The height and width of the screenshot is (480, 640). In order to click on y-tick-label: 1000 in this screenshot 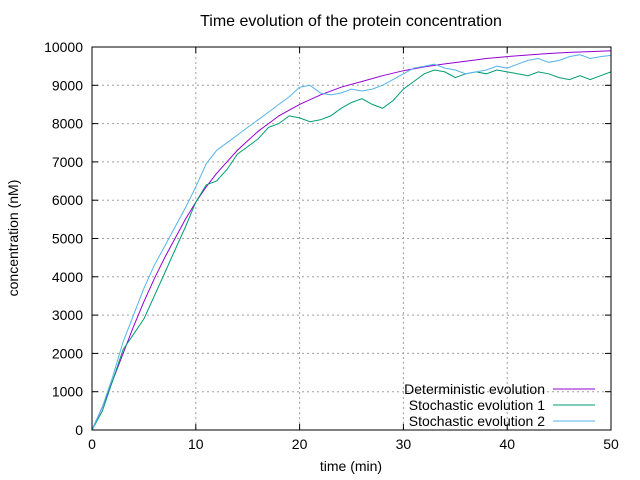, I will do `click(67, 392)`.